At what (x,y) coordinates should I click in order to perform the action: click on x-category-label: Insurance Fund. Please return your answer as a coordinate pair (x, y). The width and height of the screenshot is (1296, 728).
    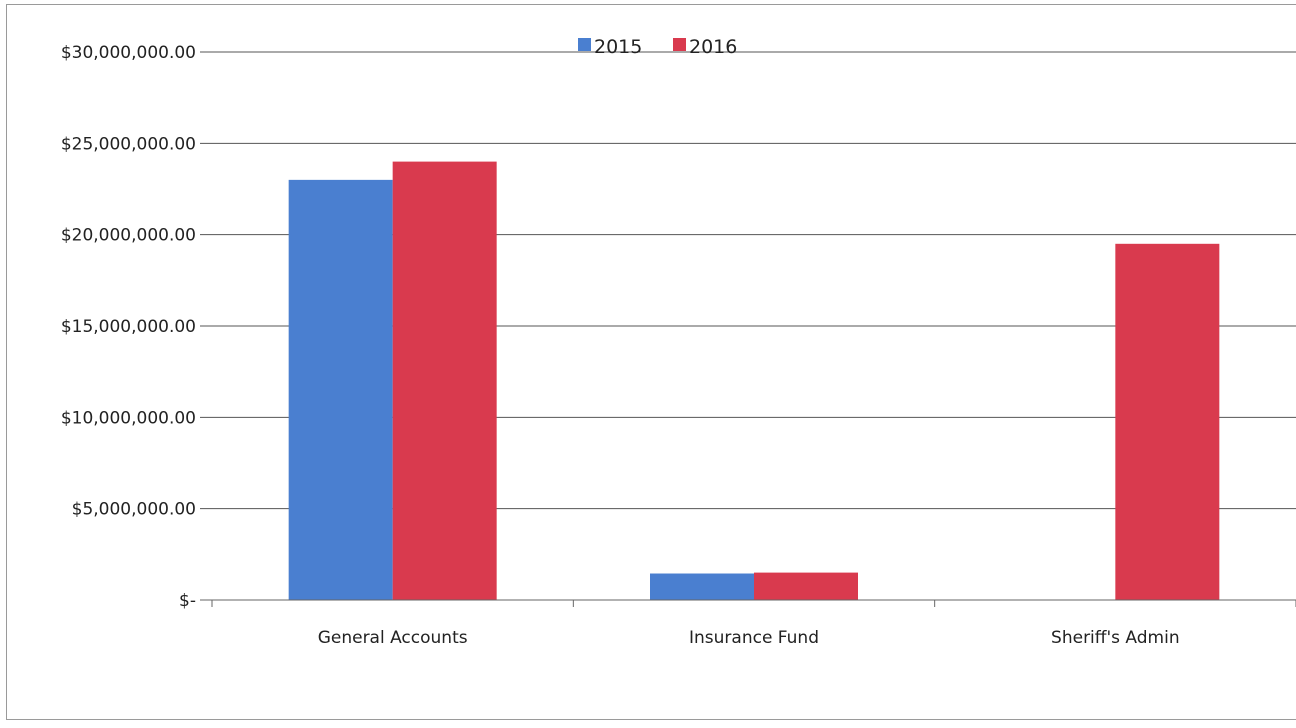
    Looking at the image, I should click on (754, 638).